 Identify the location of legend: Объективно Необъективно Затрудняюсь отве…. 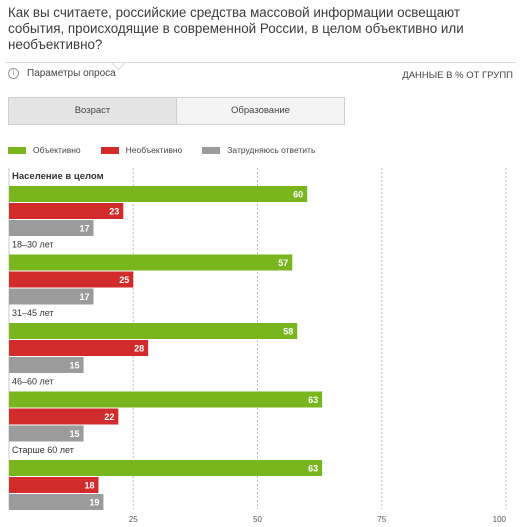
(171, 150).